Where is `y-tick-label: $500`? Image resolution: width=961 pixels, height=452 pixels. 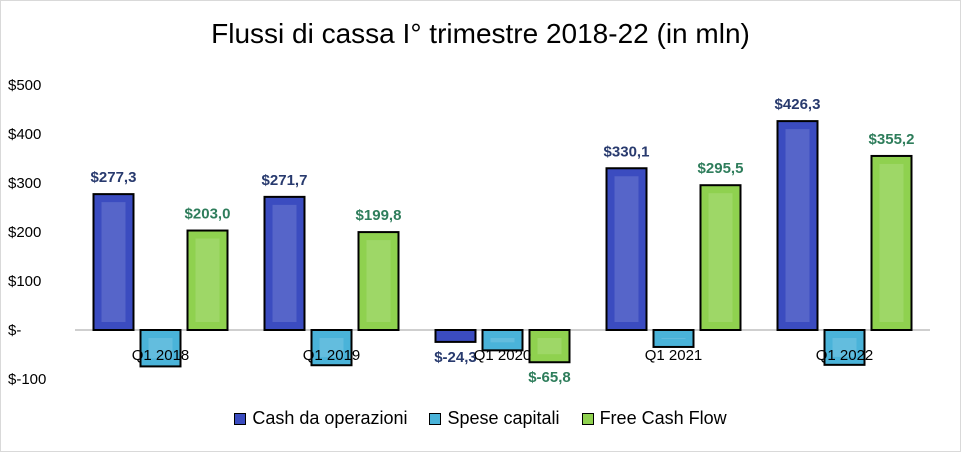 y-tick-label: $500 is located at coordinates (24, 85).